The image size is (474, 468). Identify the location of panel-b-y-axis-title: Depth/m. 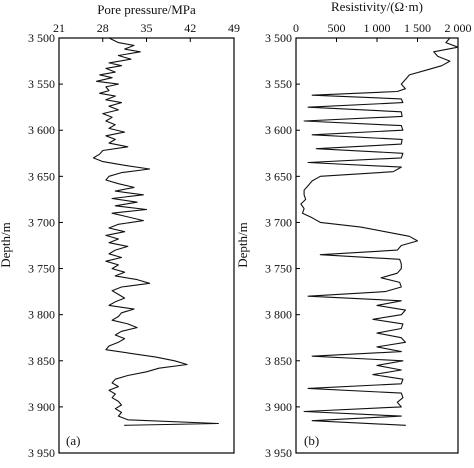
(242, 245).